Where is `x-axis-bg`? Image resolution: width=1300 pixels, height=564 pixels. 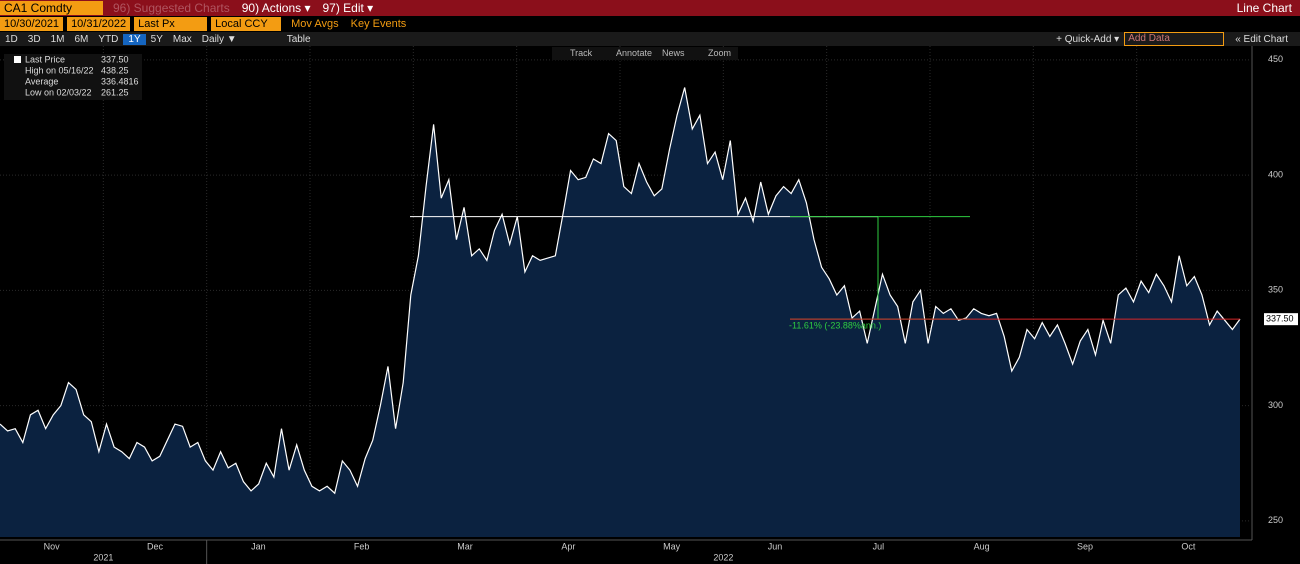
x-axis-bg is located at coordinates (650, 552).